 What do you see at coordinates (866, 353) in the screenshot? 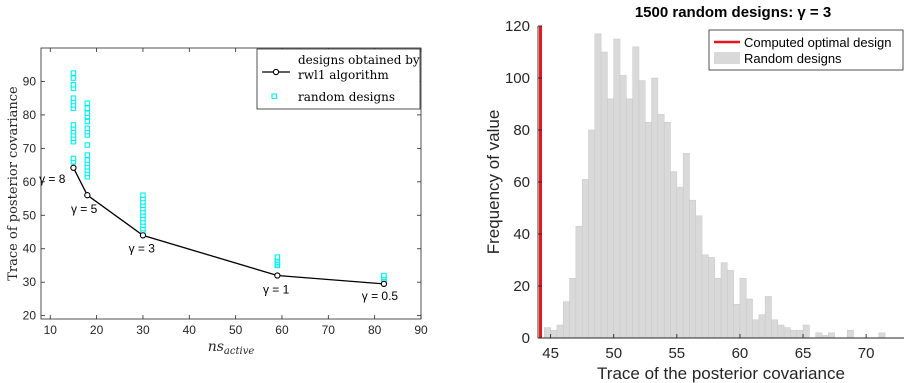
I see `right-x-tick-label: 70` at bounding box center [866, 353].